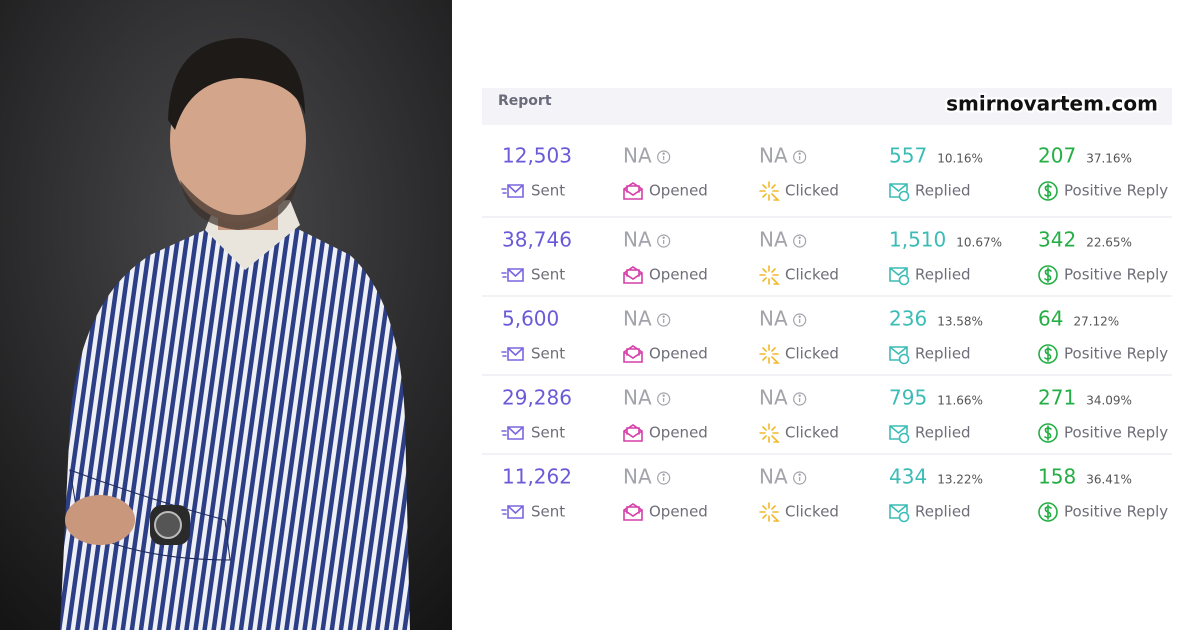 Image resolution: width=1200 pixels, height=630 pixels. What do you see at coordinates (1057, 156) in the screenshot?
I see `positive-value: 207` at bounding box center [1057, 156].